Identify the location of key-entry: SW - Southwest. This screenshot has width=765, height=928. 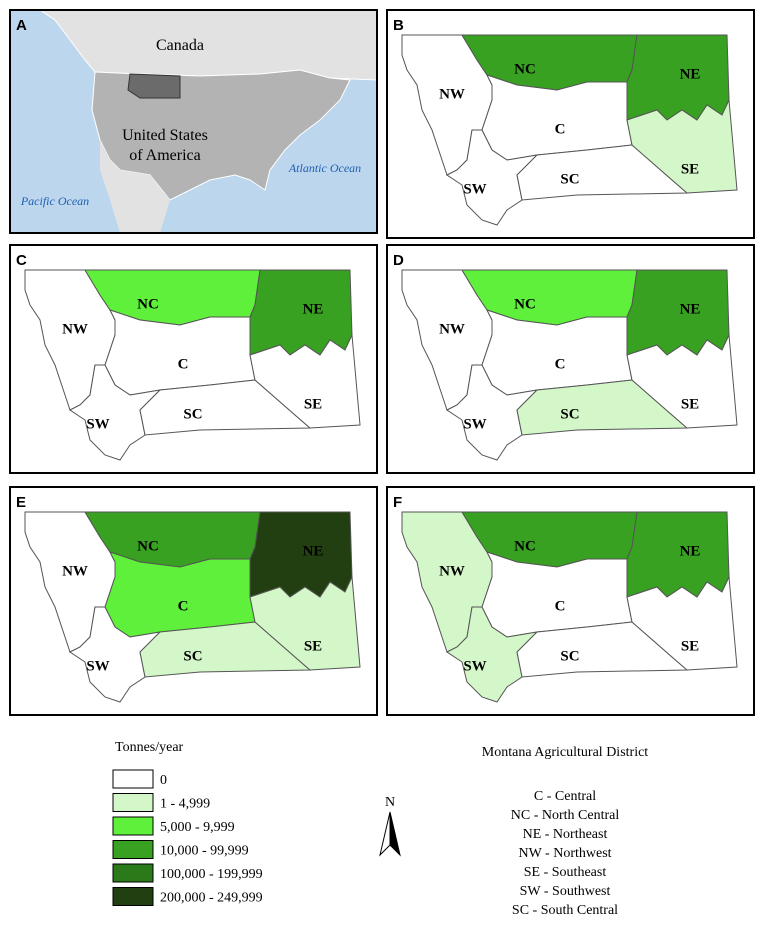
(565, 891).